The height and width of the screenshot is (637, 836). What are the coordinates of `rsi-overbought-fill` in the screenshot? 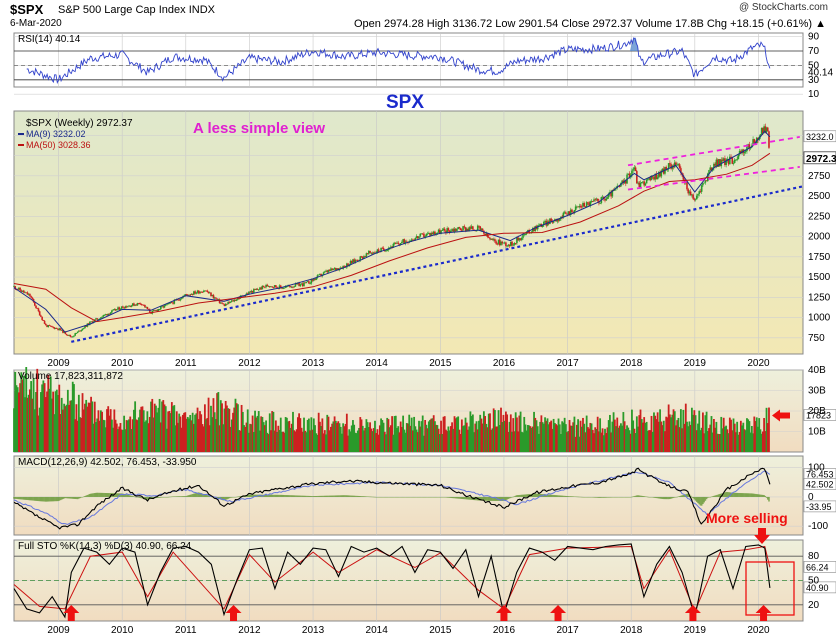 It's located at (634, 44).